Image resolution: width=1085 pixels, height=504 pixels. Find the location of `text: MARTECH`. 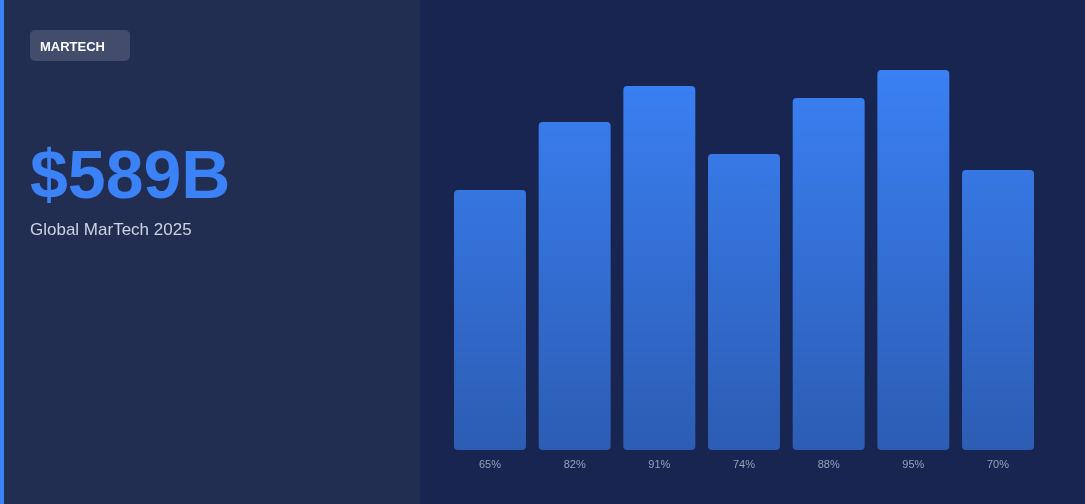

text: MARTECH is located at coordinates (72, 46).